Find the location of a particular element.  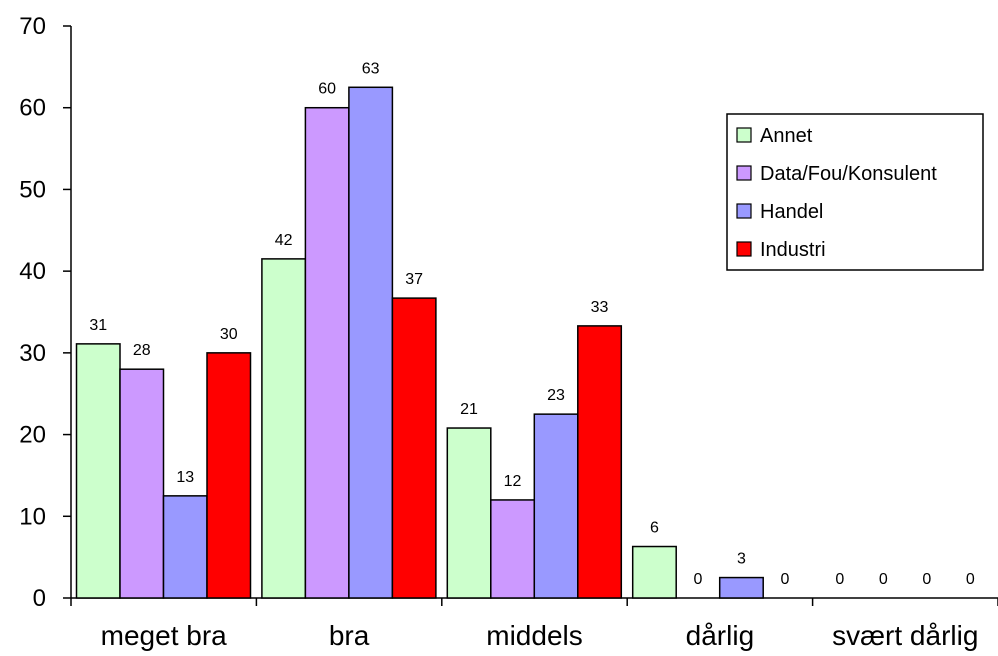

legend: Annet Data/Fou/Konsulent Handel Industri is located at coordinates (855, 192).